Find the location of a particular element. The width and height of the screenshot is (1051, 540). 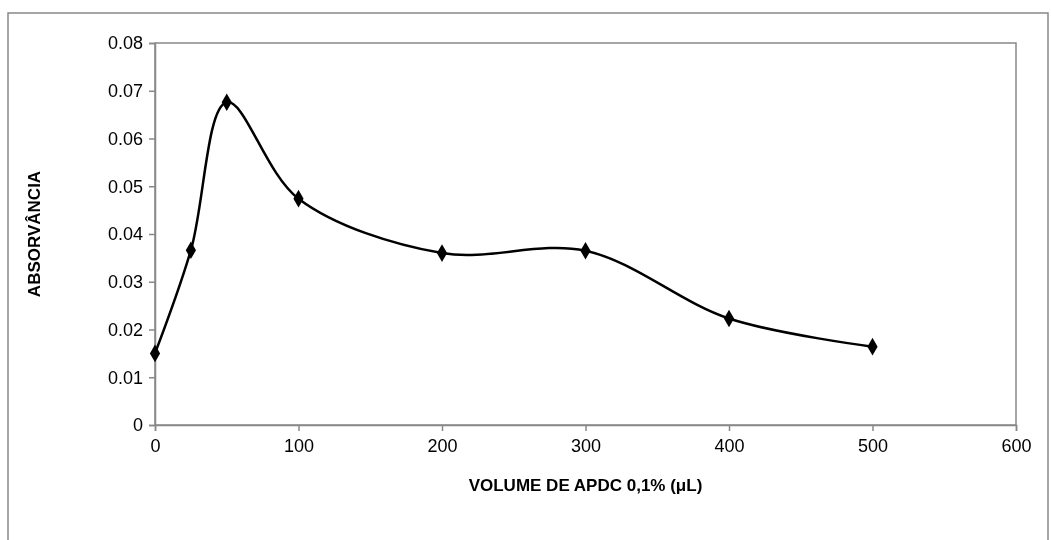

y-tick-label: 0.04 is located at coordinates (125, 234).